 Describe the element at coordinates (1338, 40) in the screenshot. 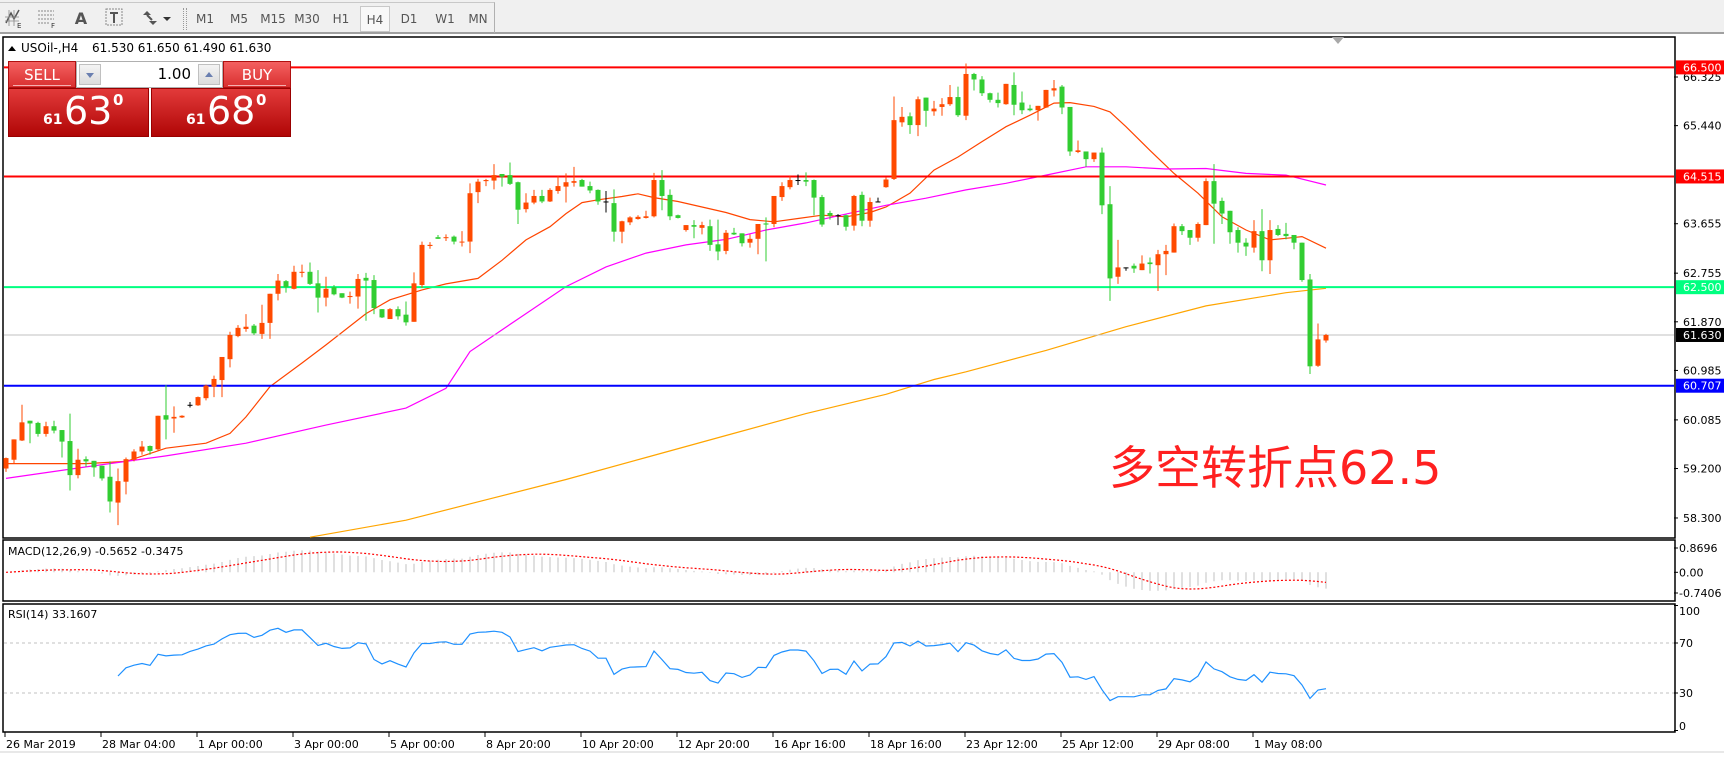

I see `chart-shift-marker-icon` at that location.